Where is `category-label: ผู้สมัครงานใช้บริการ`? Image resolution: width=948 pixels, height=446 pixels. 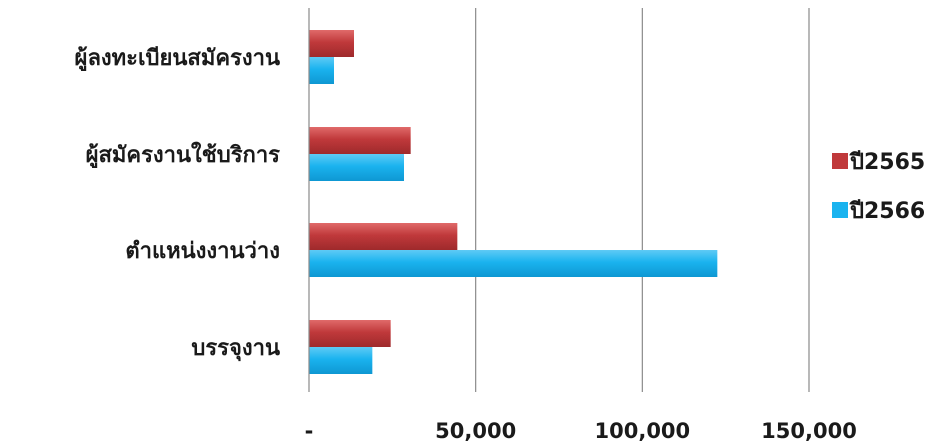
category-label: ผู้สมัครงานใช้บริการ is located at coordinates (183, 155).